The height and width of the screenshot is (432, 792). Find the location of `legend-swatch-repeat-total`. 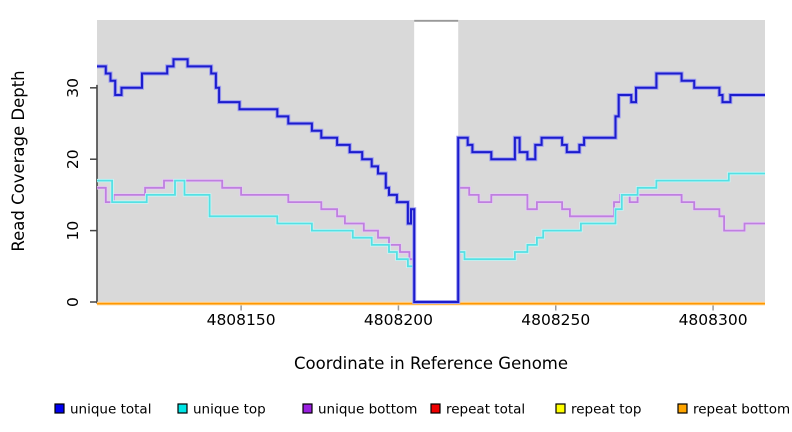

legend-swatch-repeat-total is located at coordinates (435, 408).